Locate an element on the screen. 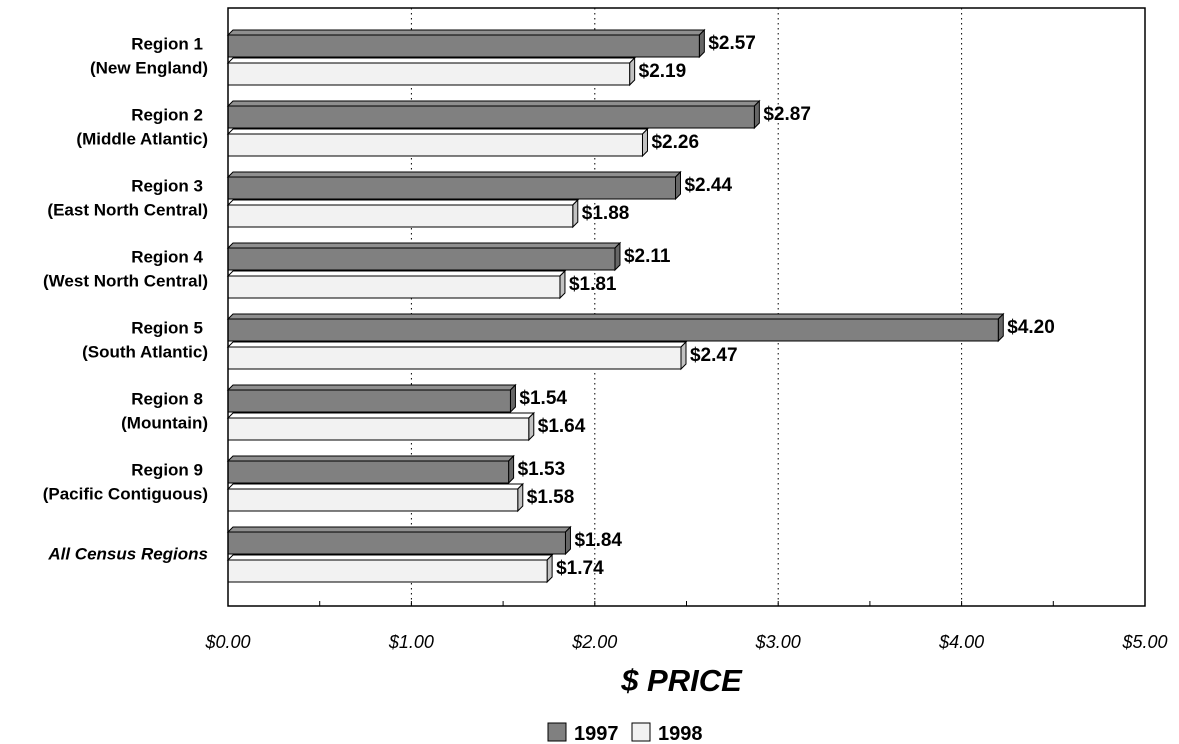 This screenshot has height=744, width=1179. category-label-line1: Region 3 is located at coordinates (167, 185).